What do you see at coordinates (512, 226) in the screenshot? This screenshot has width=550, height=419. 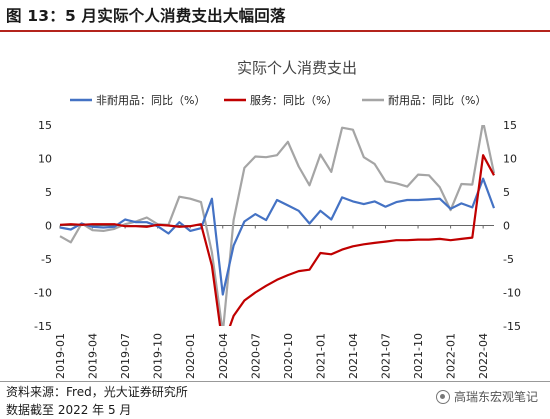 I see `right-axis: 15 10 5 0 -5 -10 -15` at bounding box center [512, 226].